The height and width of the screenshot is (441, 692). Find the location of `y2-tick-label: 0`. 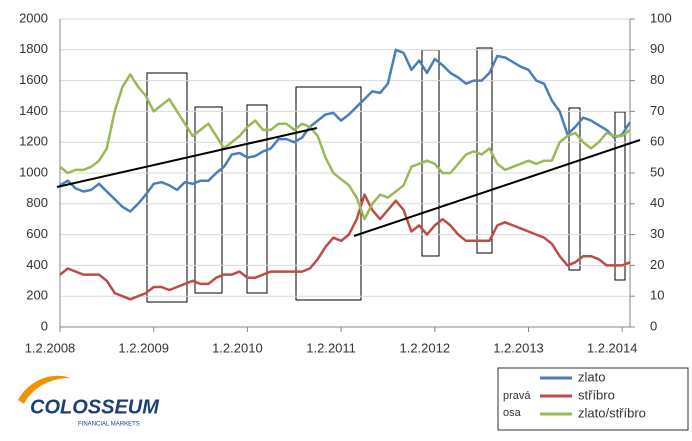

y2-tick-label: 0 is located at coordinates (653, 325).